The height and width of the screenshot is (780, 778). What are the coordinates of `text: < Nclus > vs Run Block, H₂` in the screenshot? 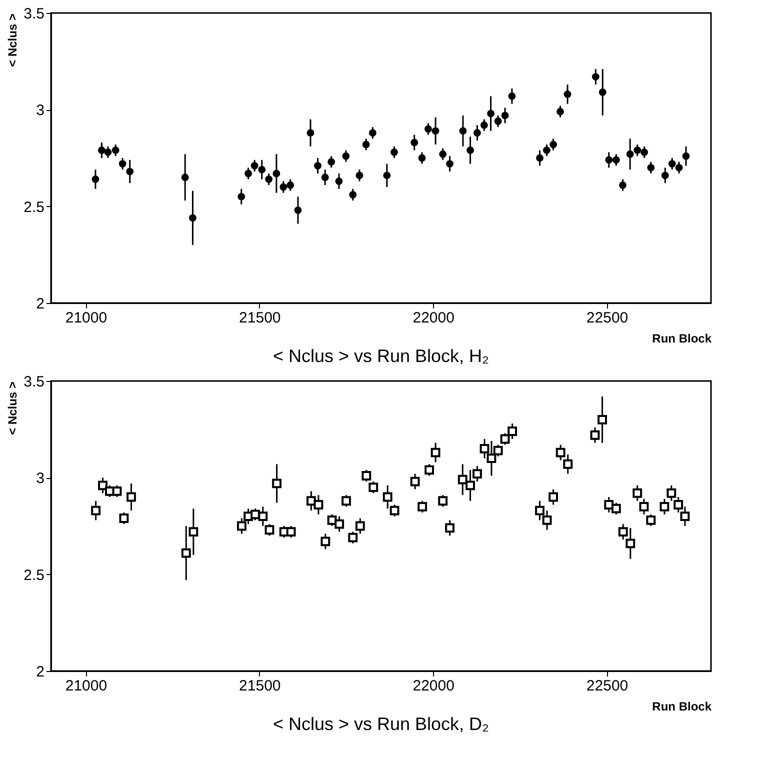 It's located at (381, 356).